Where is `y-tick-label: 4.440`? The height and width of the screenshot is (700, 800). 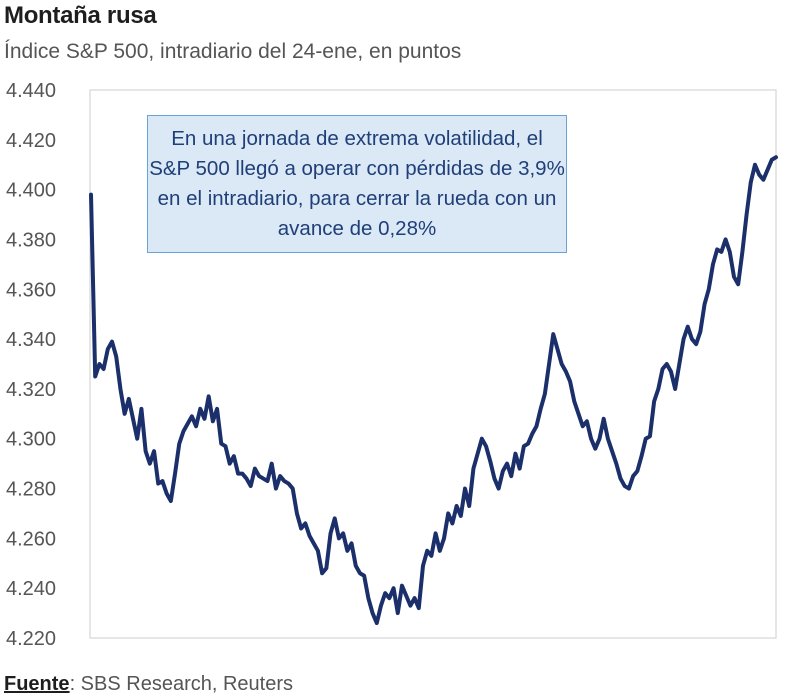
y-tick-label: 4.440 is located at coordinates (31, 91).